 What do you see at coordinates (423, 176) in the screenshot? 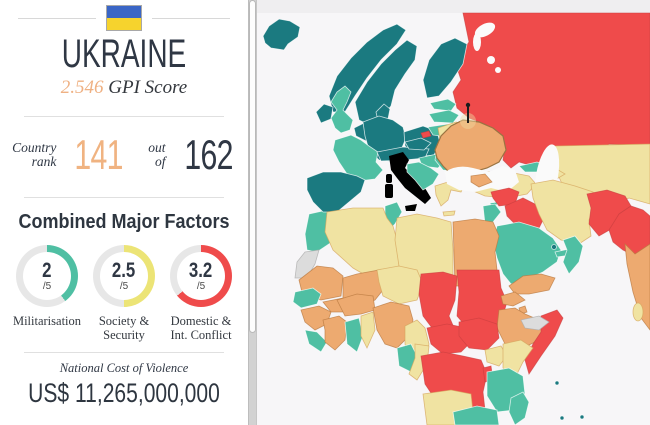
I see `region-balkans` at bounding box center [423, 176].